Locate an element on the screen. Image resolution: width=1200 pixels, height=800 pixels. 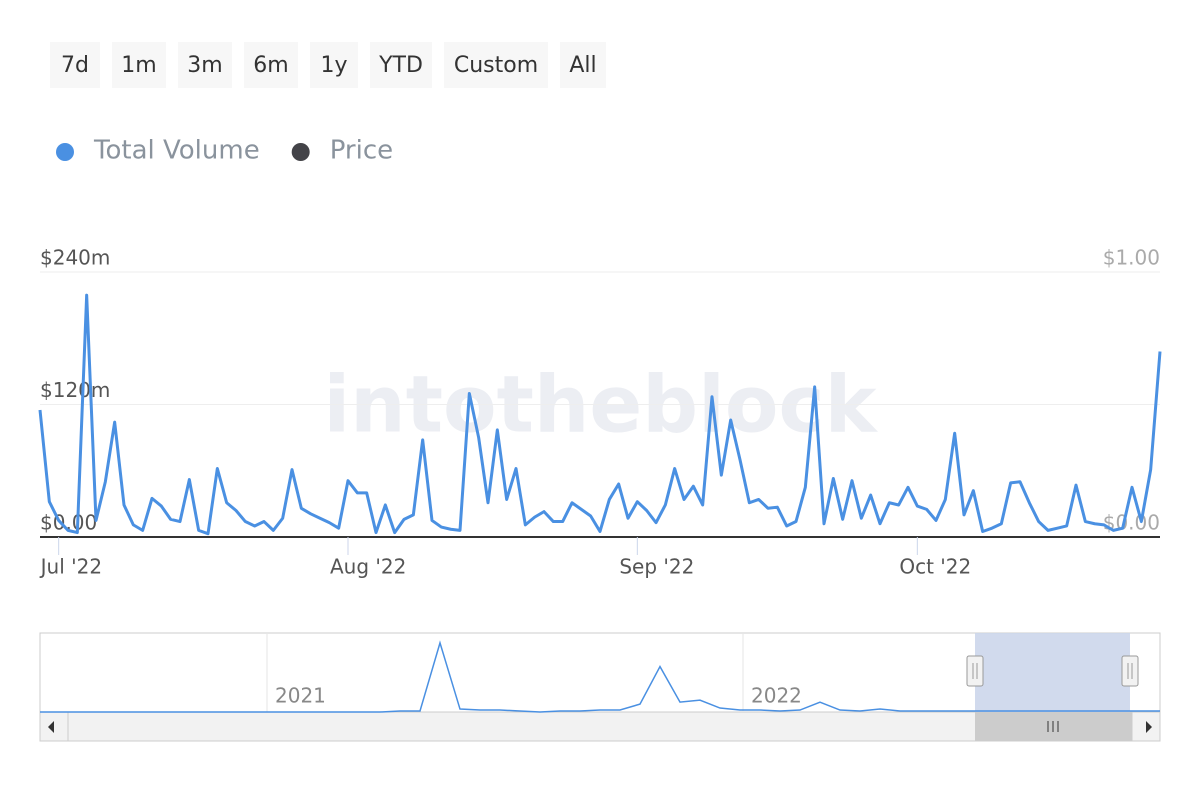
scroll-left is located at coordinates (51, 727).